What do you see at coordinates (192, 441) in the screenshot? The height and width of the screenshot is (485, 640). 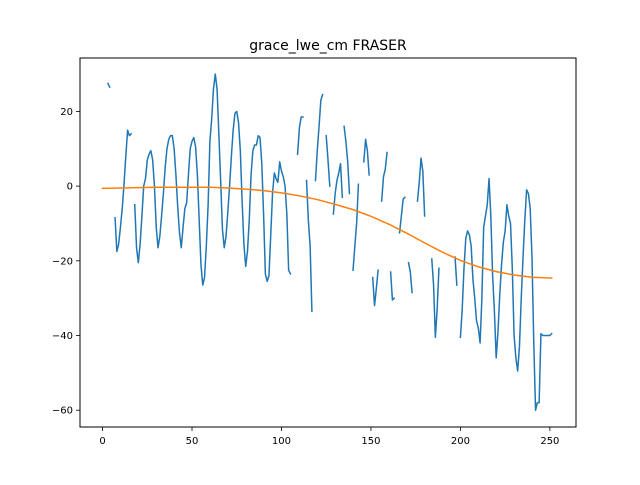 I see `x-tick-label: 50` at bounding box center [192, 441].